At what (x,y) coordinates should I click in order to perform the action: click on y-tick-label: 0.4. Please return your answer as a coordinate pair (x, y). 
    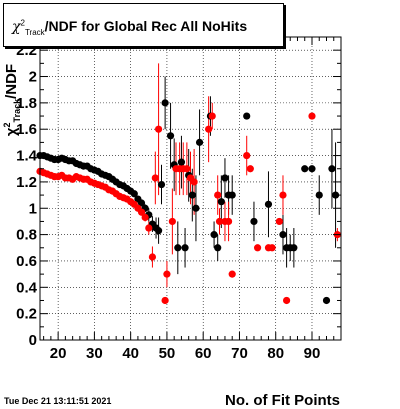
    Looking at the image, I should click on (27, 287).